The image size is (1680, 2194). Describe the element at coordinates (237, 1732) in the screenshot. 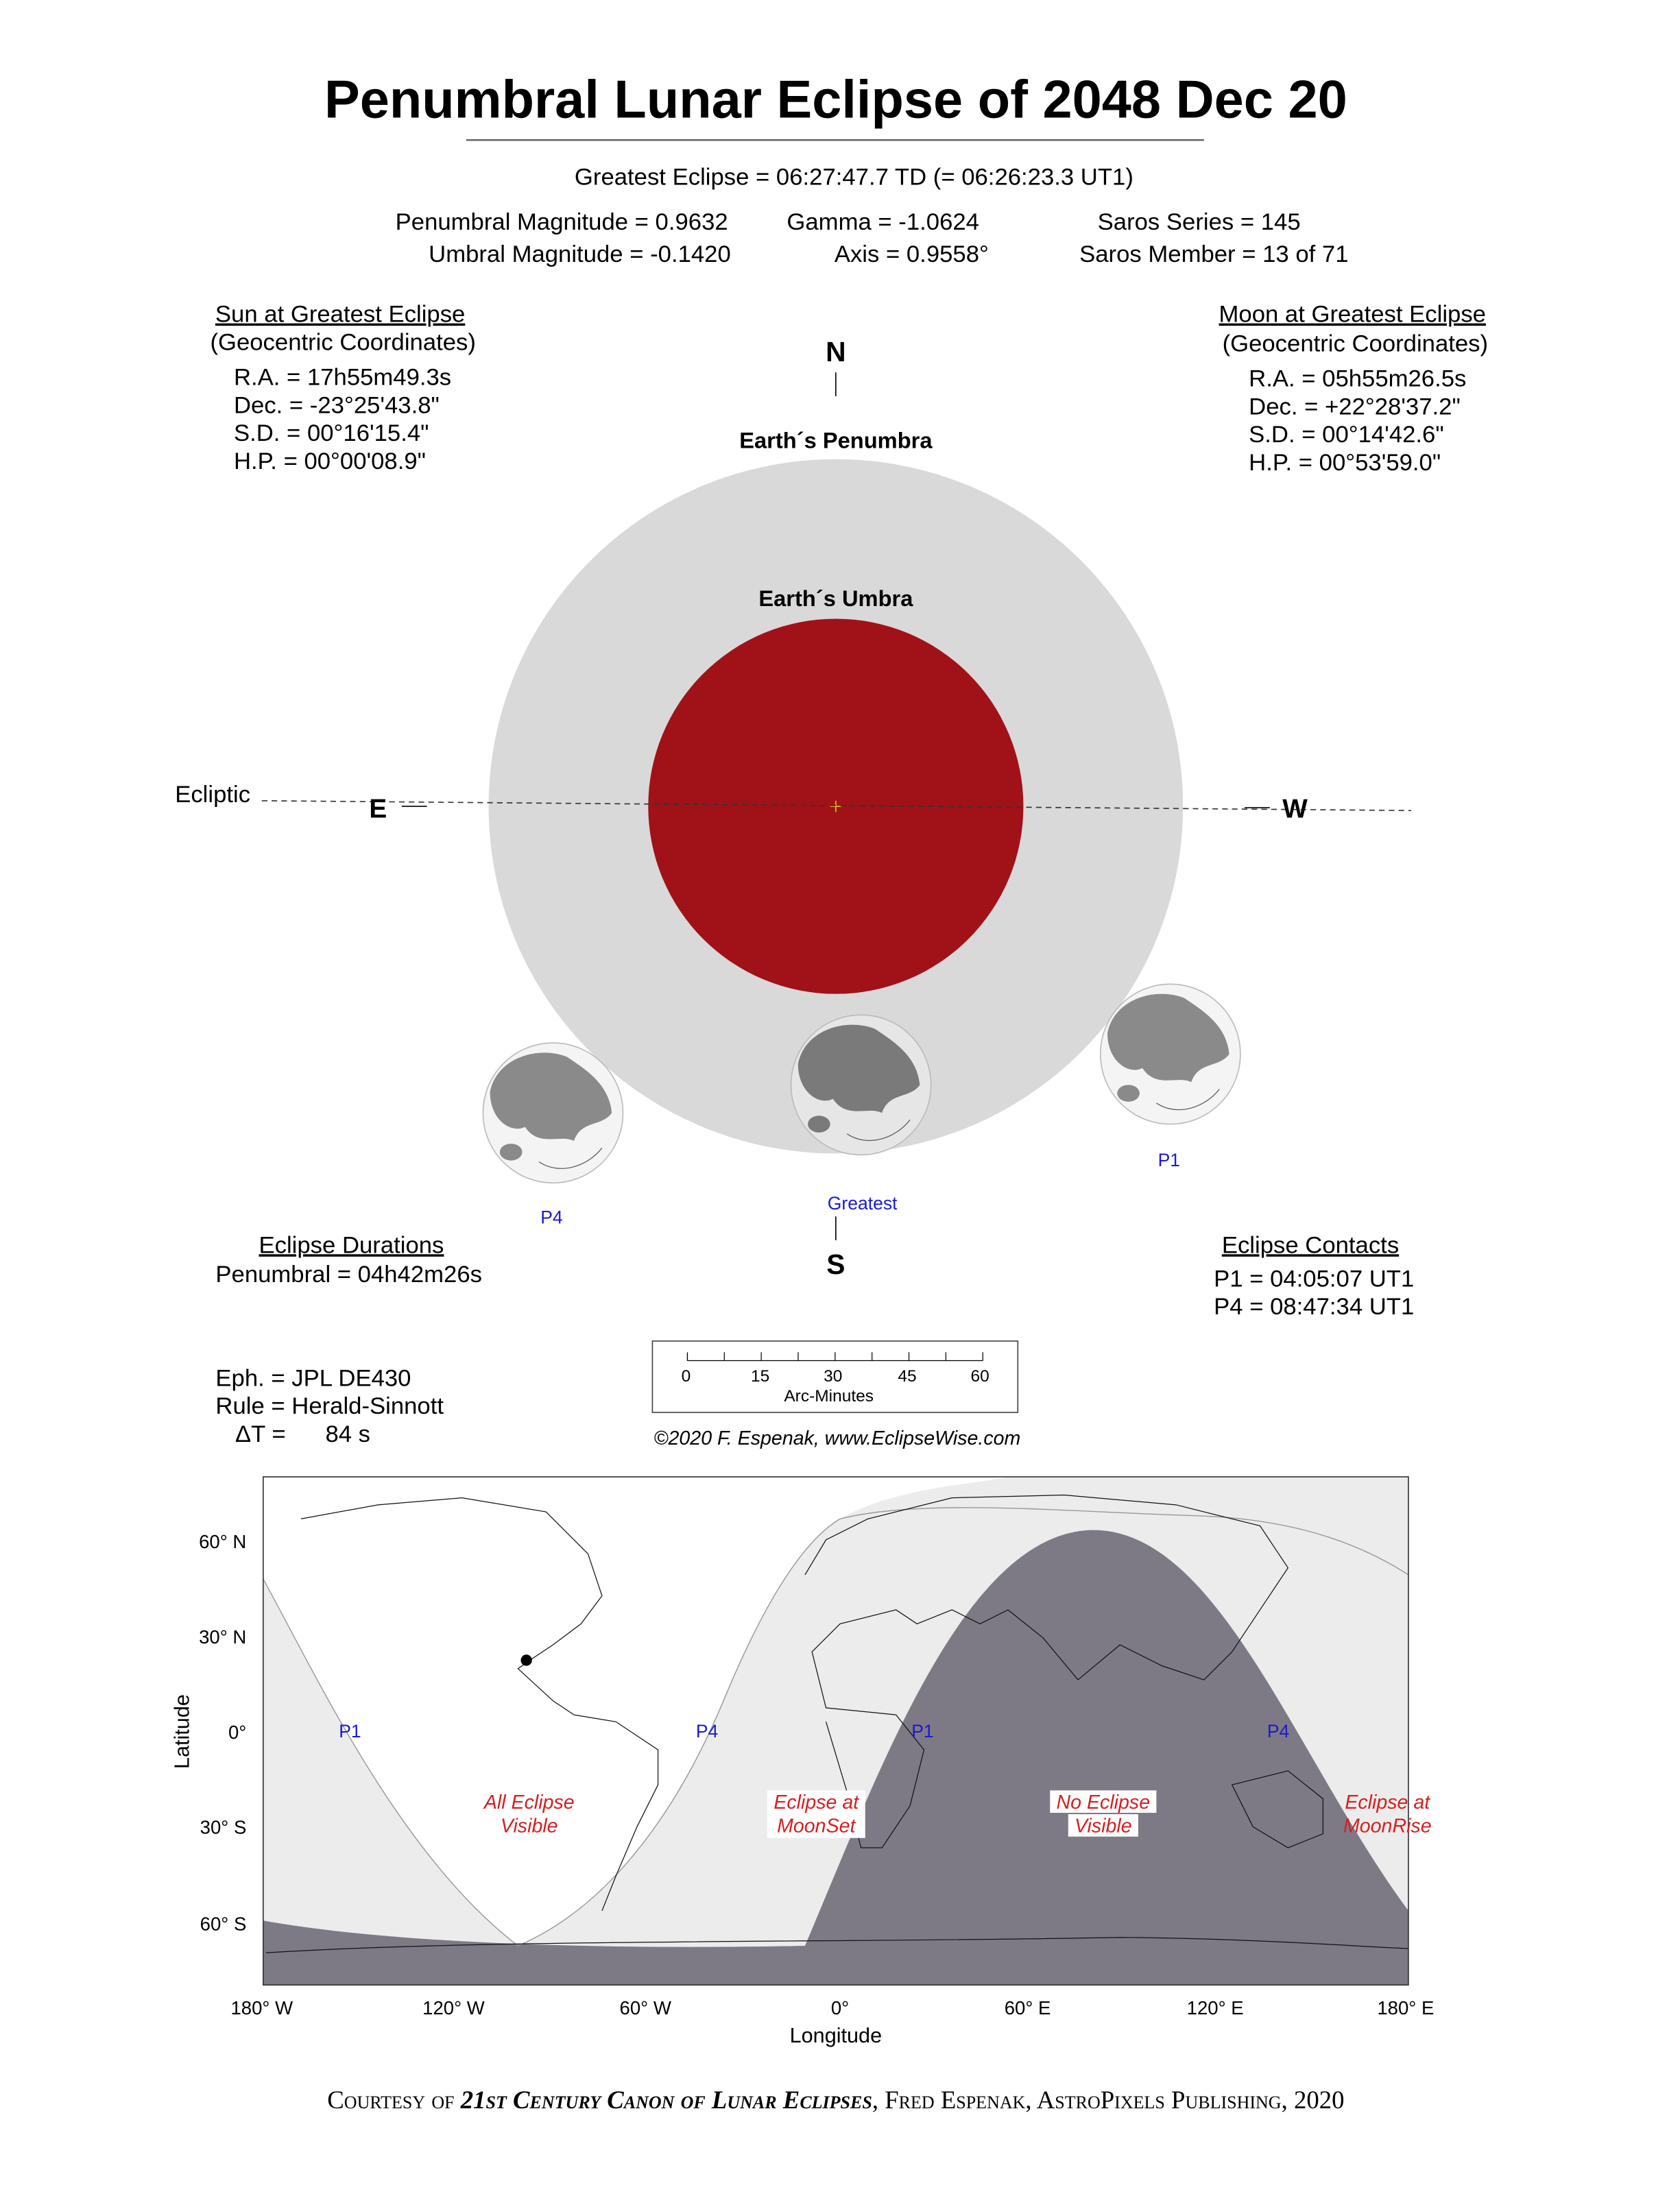

I see `lat-tick: 0°` at that location.